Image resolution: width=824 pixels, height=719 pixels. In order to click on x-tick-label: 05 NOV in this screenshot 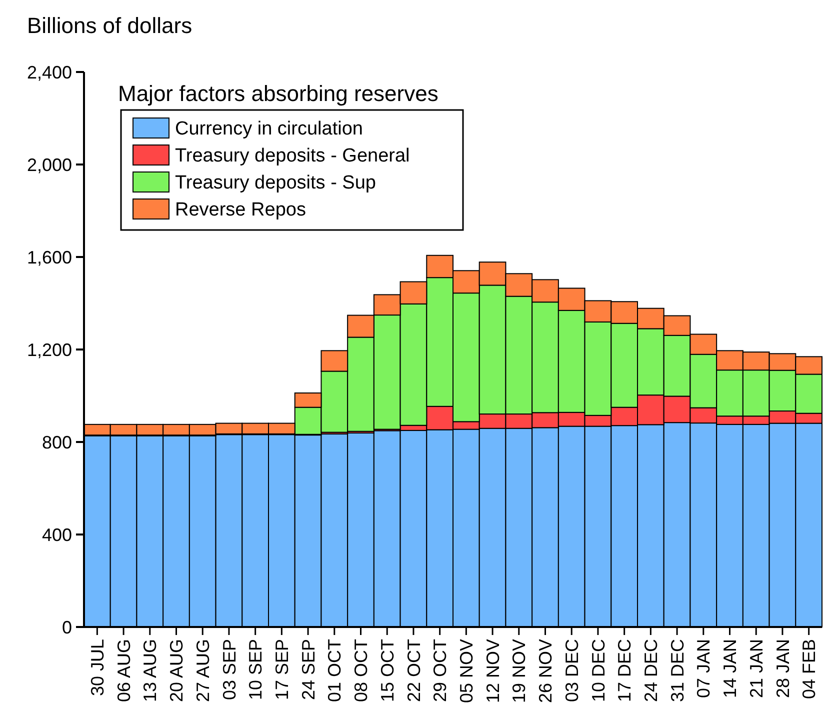, I will do `click(466, 671)`.